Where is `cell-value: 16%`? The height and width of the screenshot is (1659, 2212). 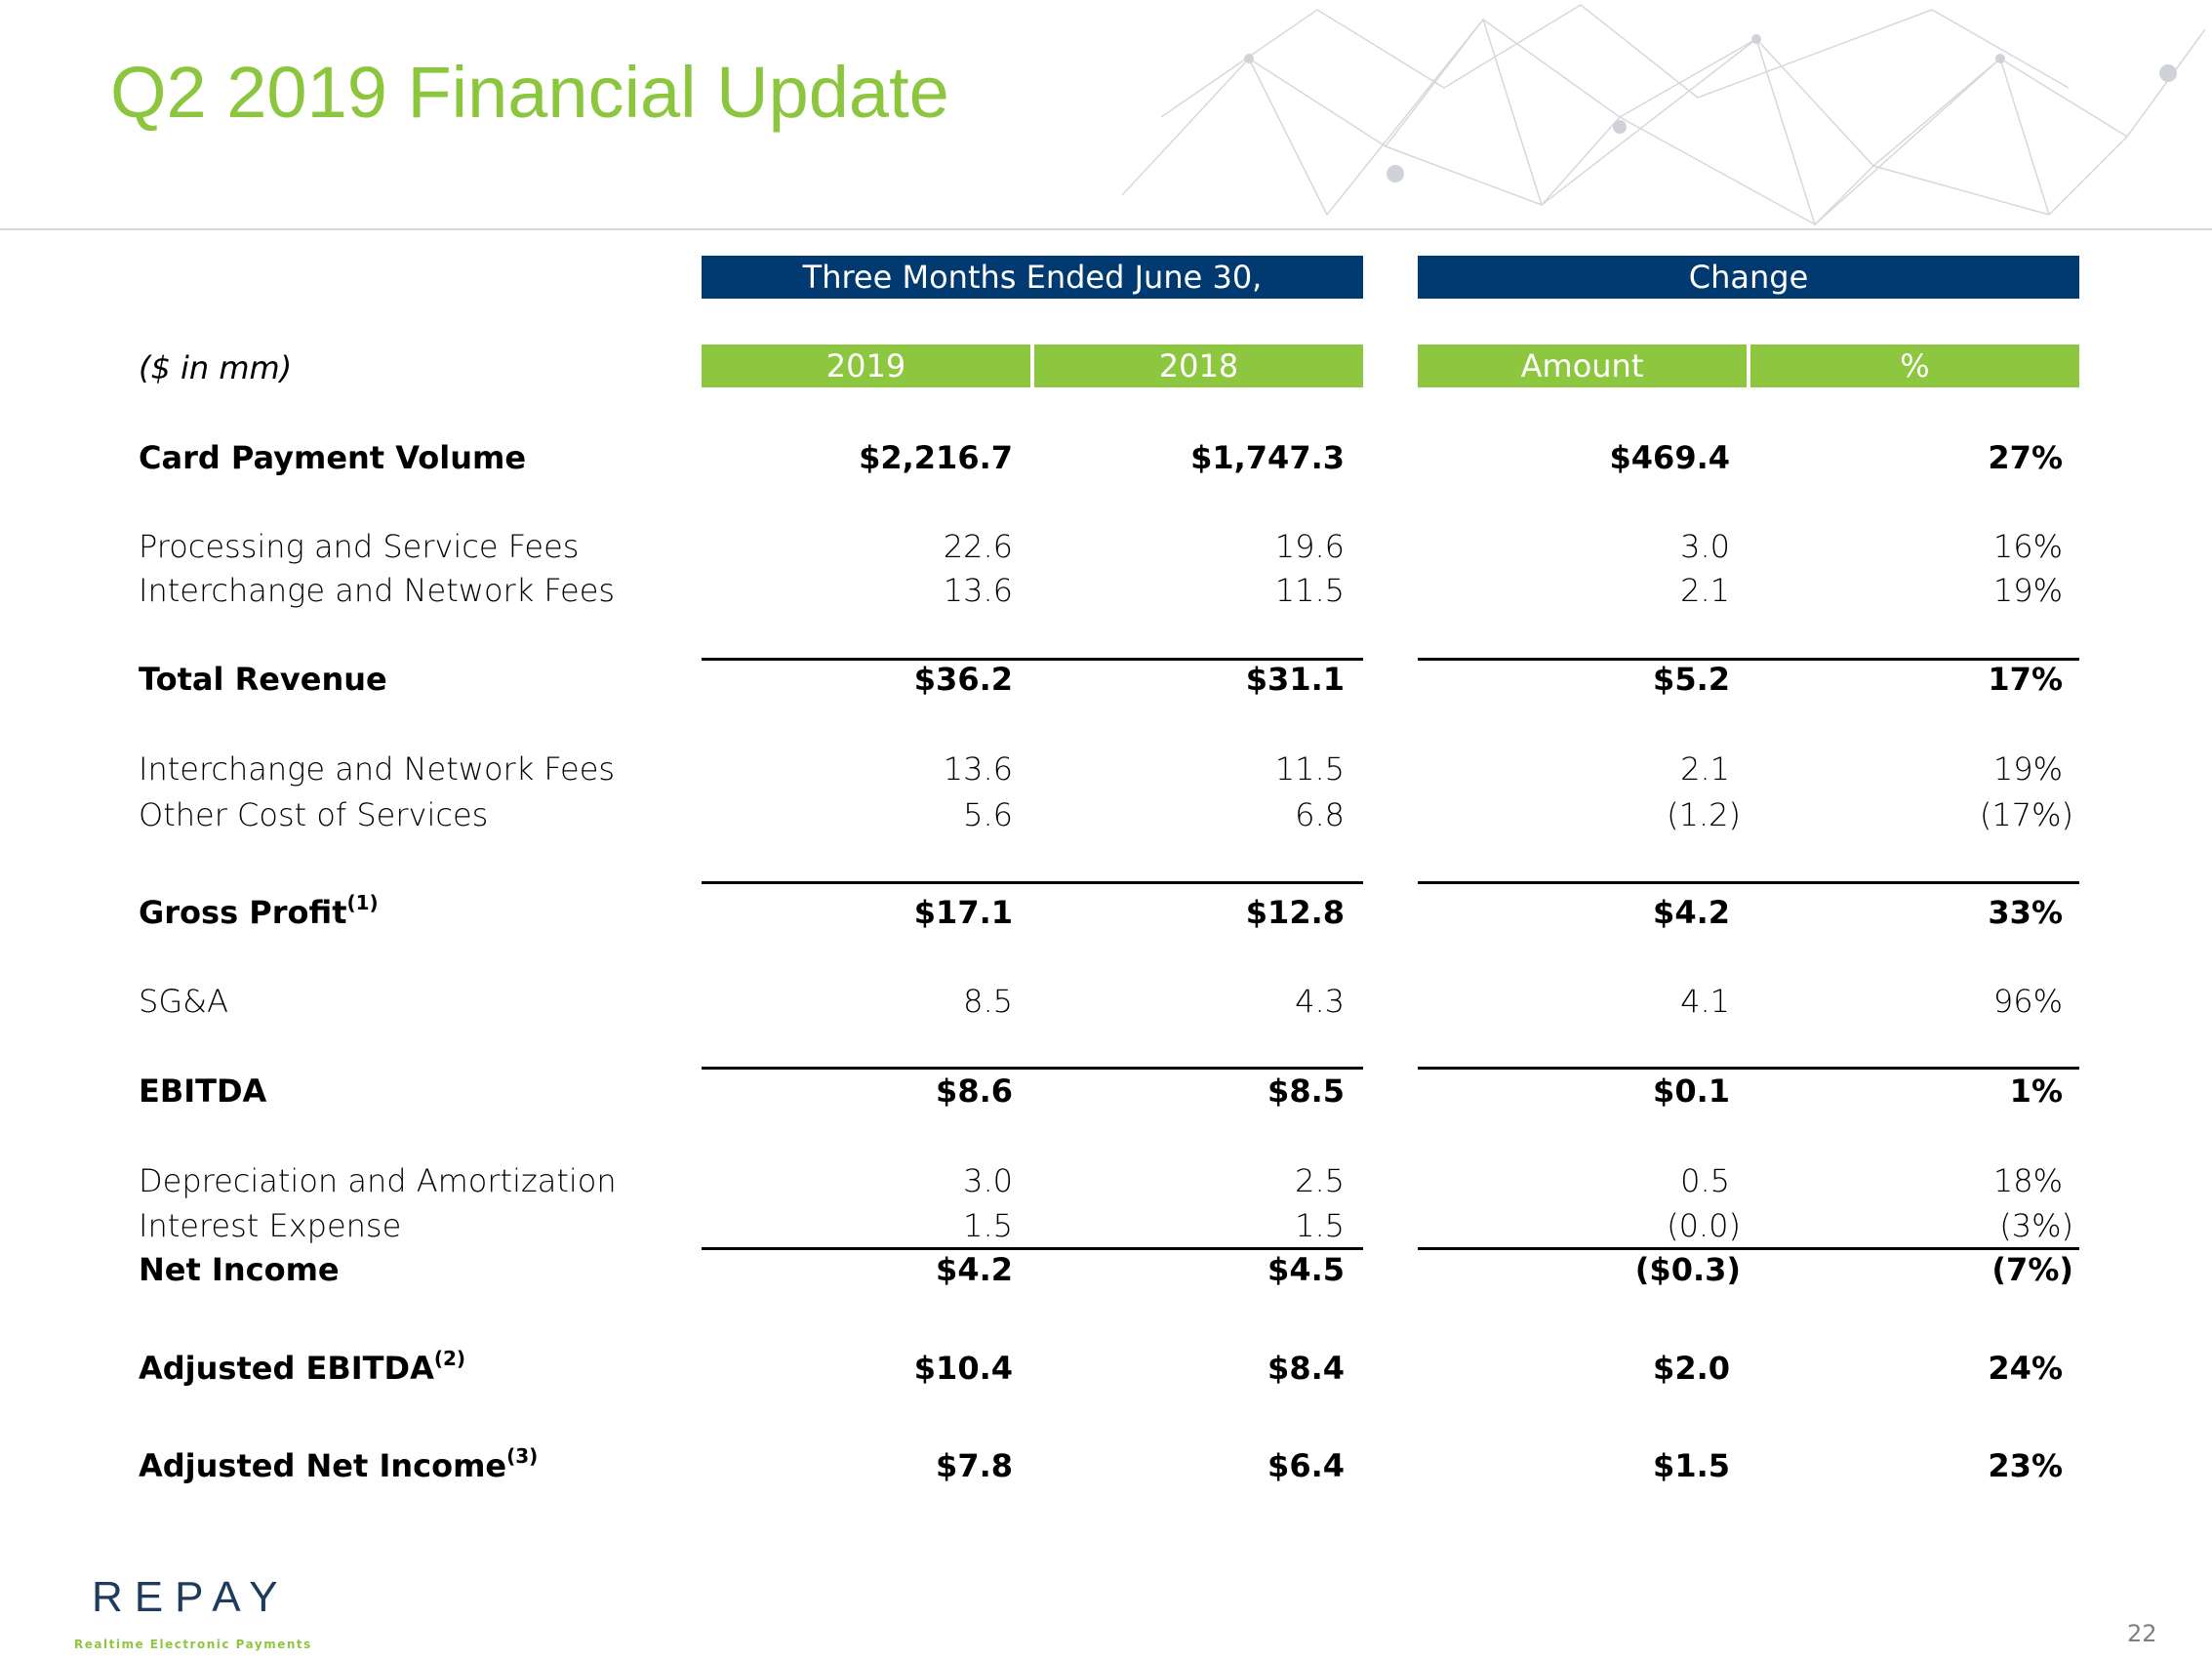
cell-value: 16% is located at coordinates (2027, 546).